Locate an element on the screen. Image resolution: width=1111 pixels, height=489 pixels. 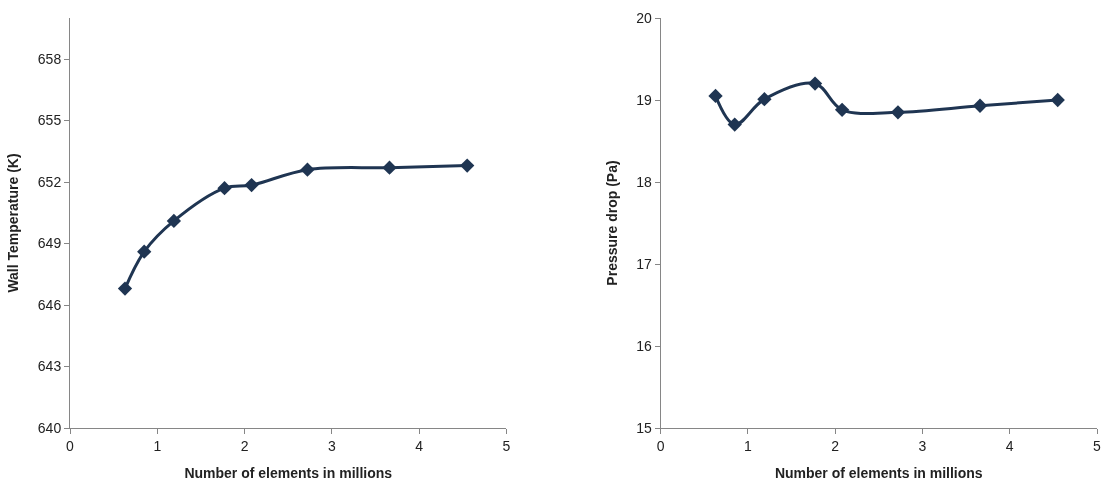
y-tick-label: 652 is located at coordinates (49, 181).